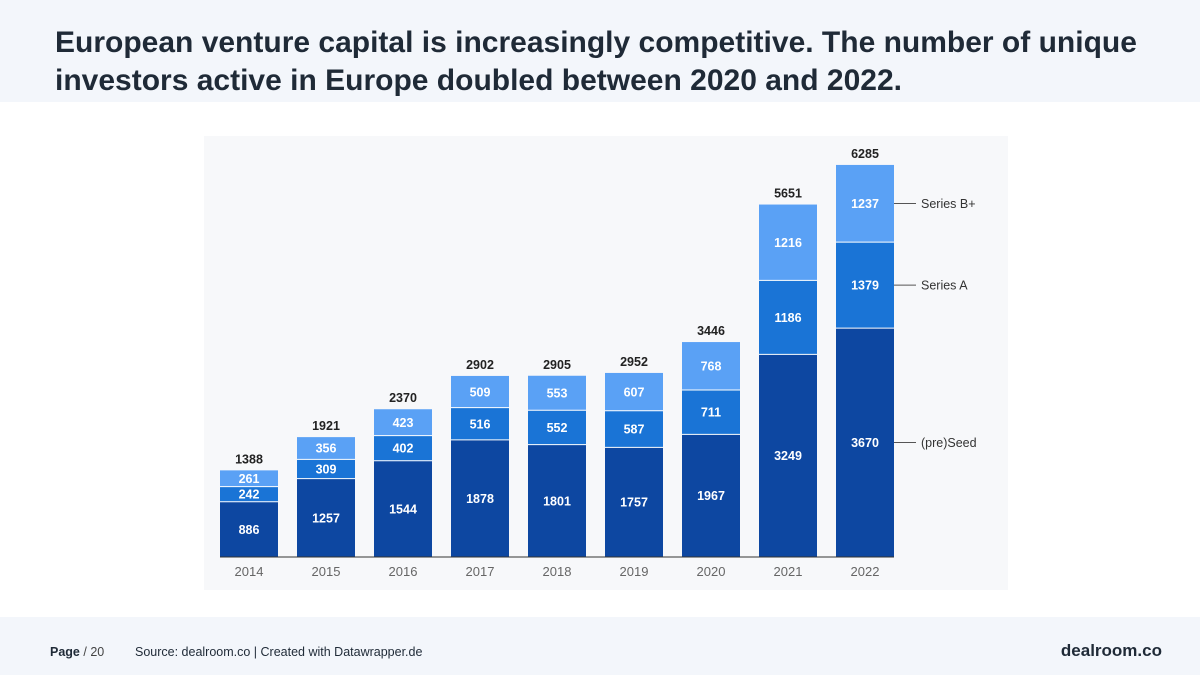 The width and height of the screenshot is (1200, 675). I want to click on value-label-pre-seed-2017: 1878, so click(480, 499).